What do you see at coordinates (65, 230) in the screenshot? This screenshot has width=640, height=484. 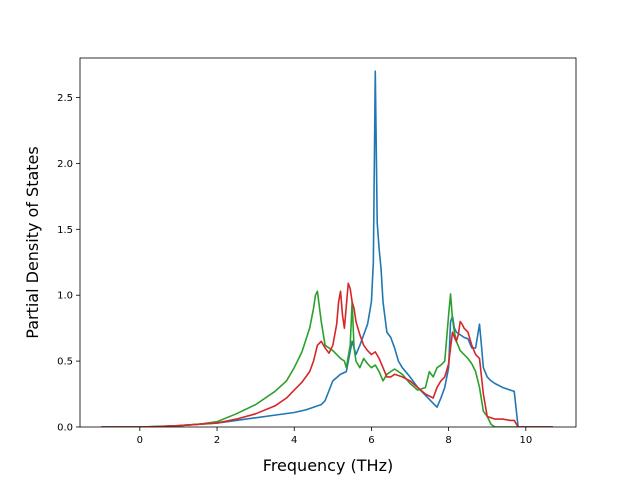 I see `y-tick-label: 1.5` at bounding box center [65, 230].